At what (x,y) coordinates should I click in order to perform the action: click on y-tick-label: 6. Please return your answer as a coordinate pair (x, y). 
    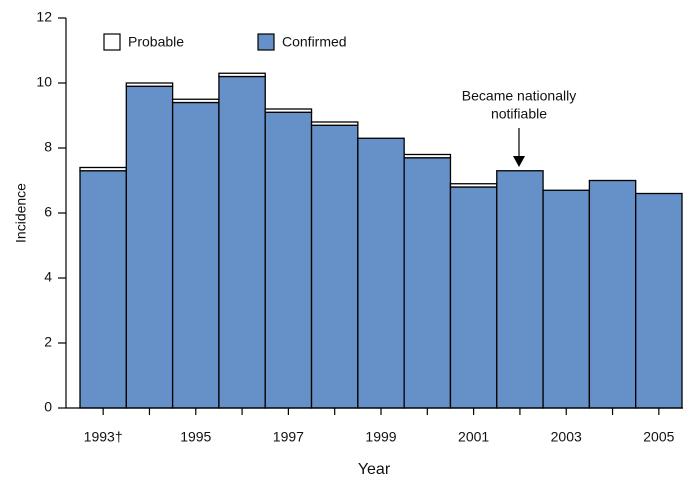
    Looking at the image, I should click on (48, 212).